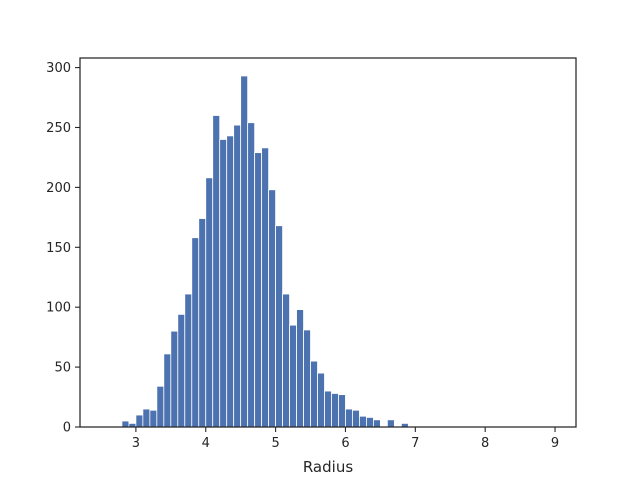 This screenshot has height=480, width=640. I want to click on y-tick-label: 300, so click(58, 68).